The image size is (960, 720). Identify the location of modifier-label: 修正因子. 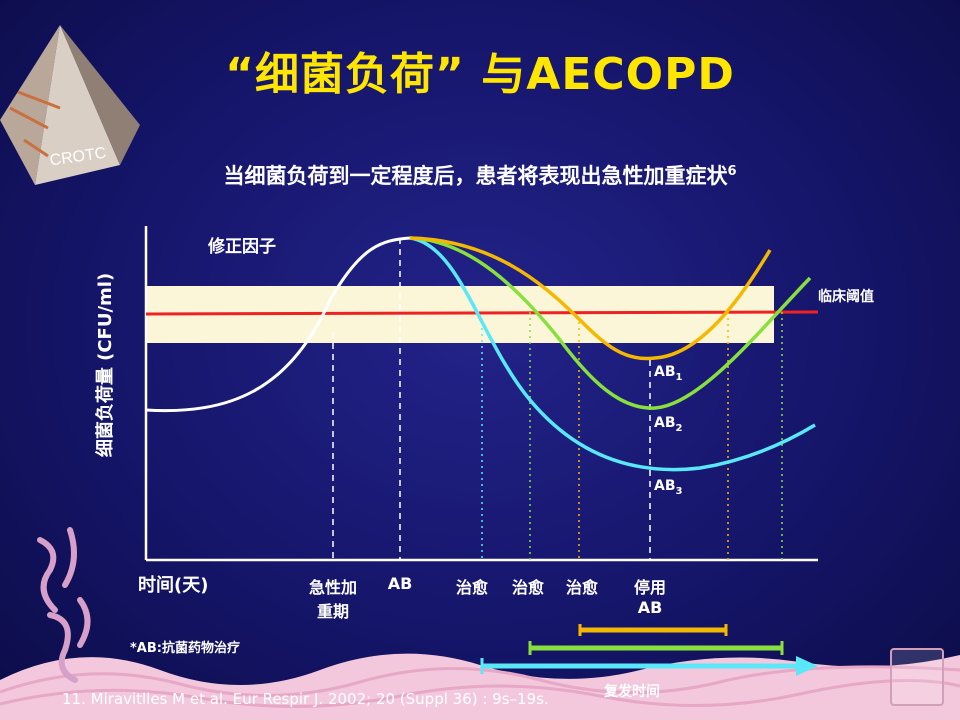
(242, 247).